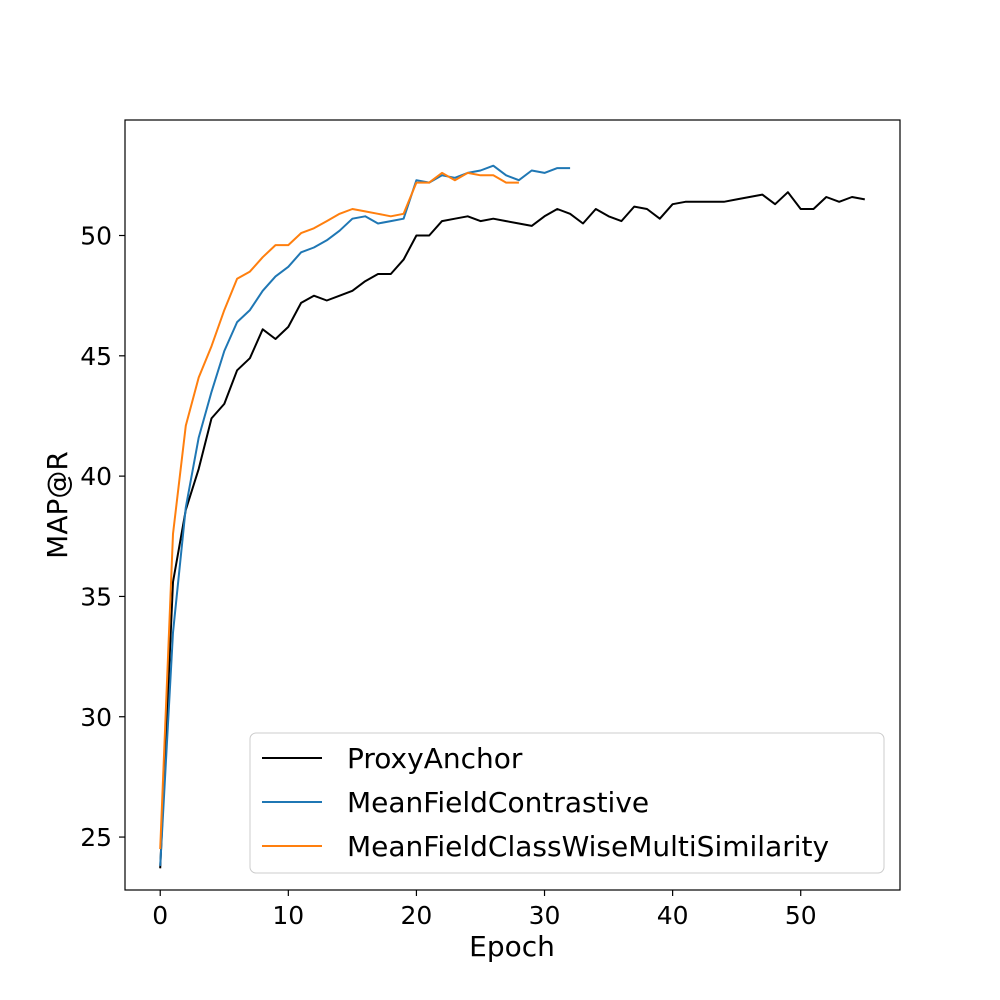 The width and height of the screenshot is (1000, 1000). What do you see at coordinates (545, 915) in the screenshot?
I see `x-tick-label: 30` at bounding box center [545, 915].